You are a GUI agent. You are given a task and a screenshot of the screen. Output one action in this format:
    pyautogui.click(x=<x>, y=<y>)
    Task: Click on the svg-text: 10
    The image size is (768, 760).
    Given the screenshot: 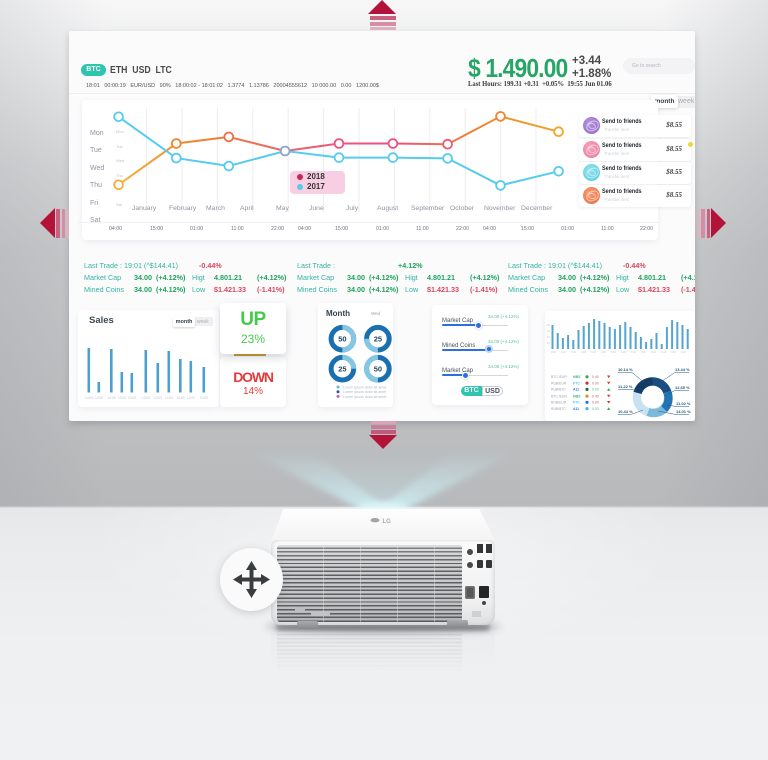 What is the action you would take?
    pyautogui.click(x=548, y=343)
    